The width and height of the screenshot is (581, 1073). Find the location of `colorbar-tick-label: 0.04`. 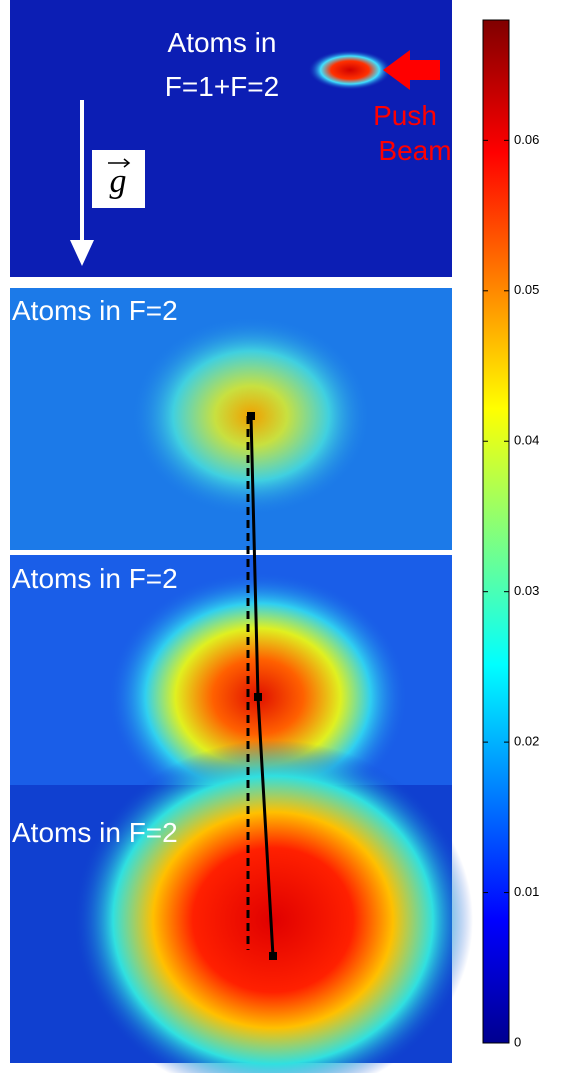

colorbar-tick-label: 0.04 is located at coordinates (526, 440).